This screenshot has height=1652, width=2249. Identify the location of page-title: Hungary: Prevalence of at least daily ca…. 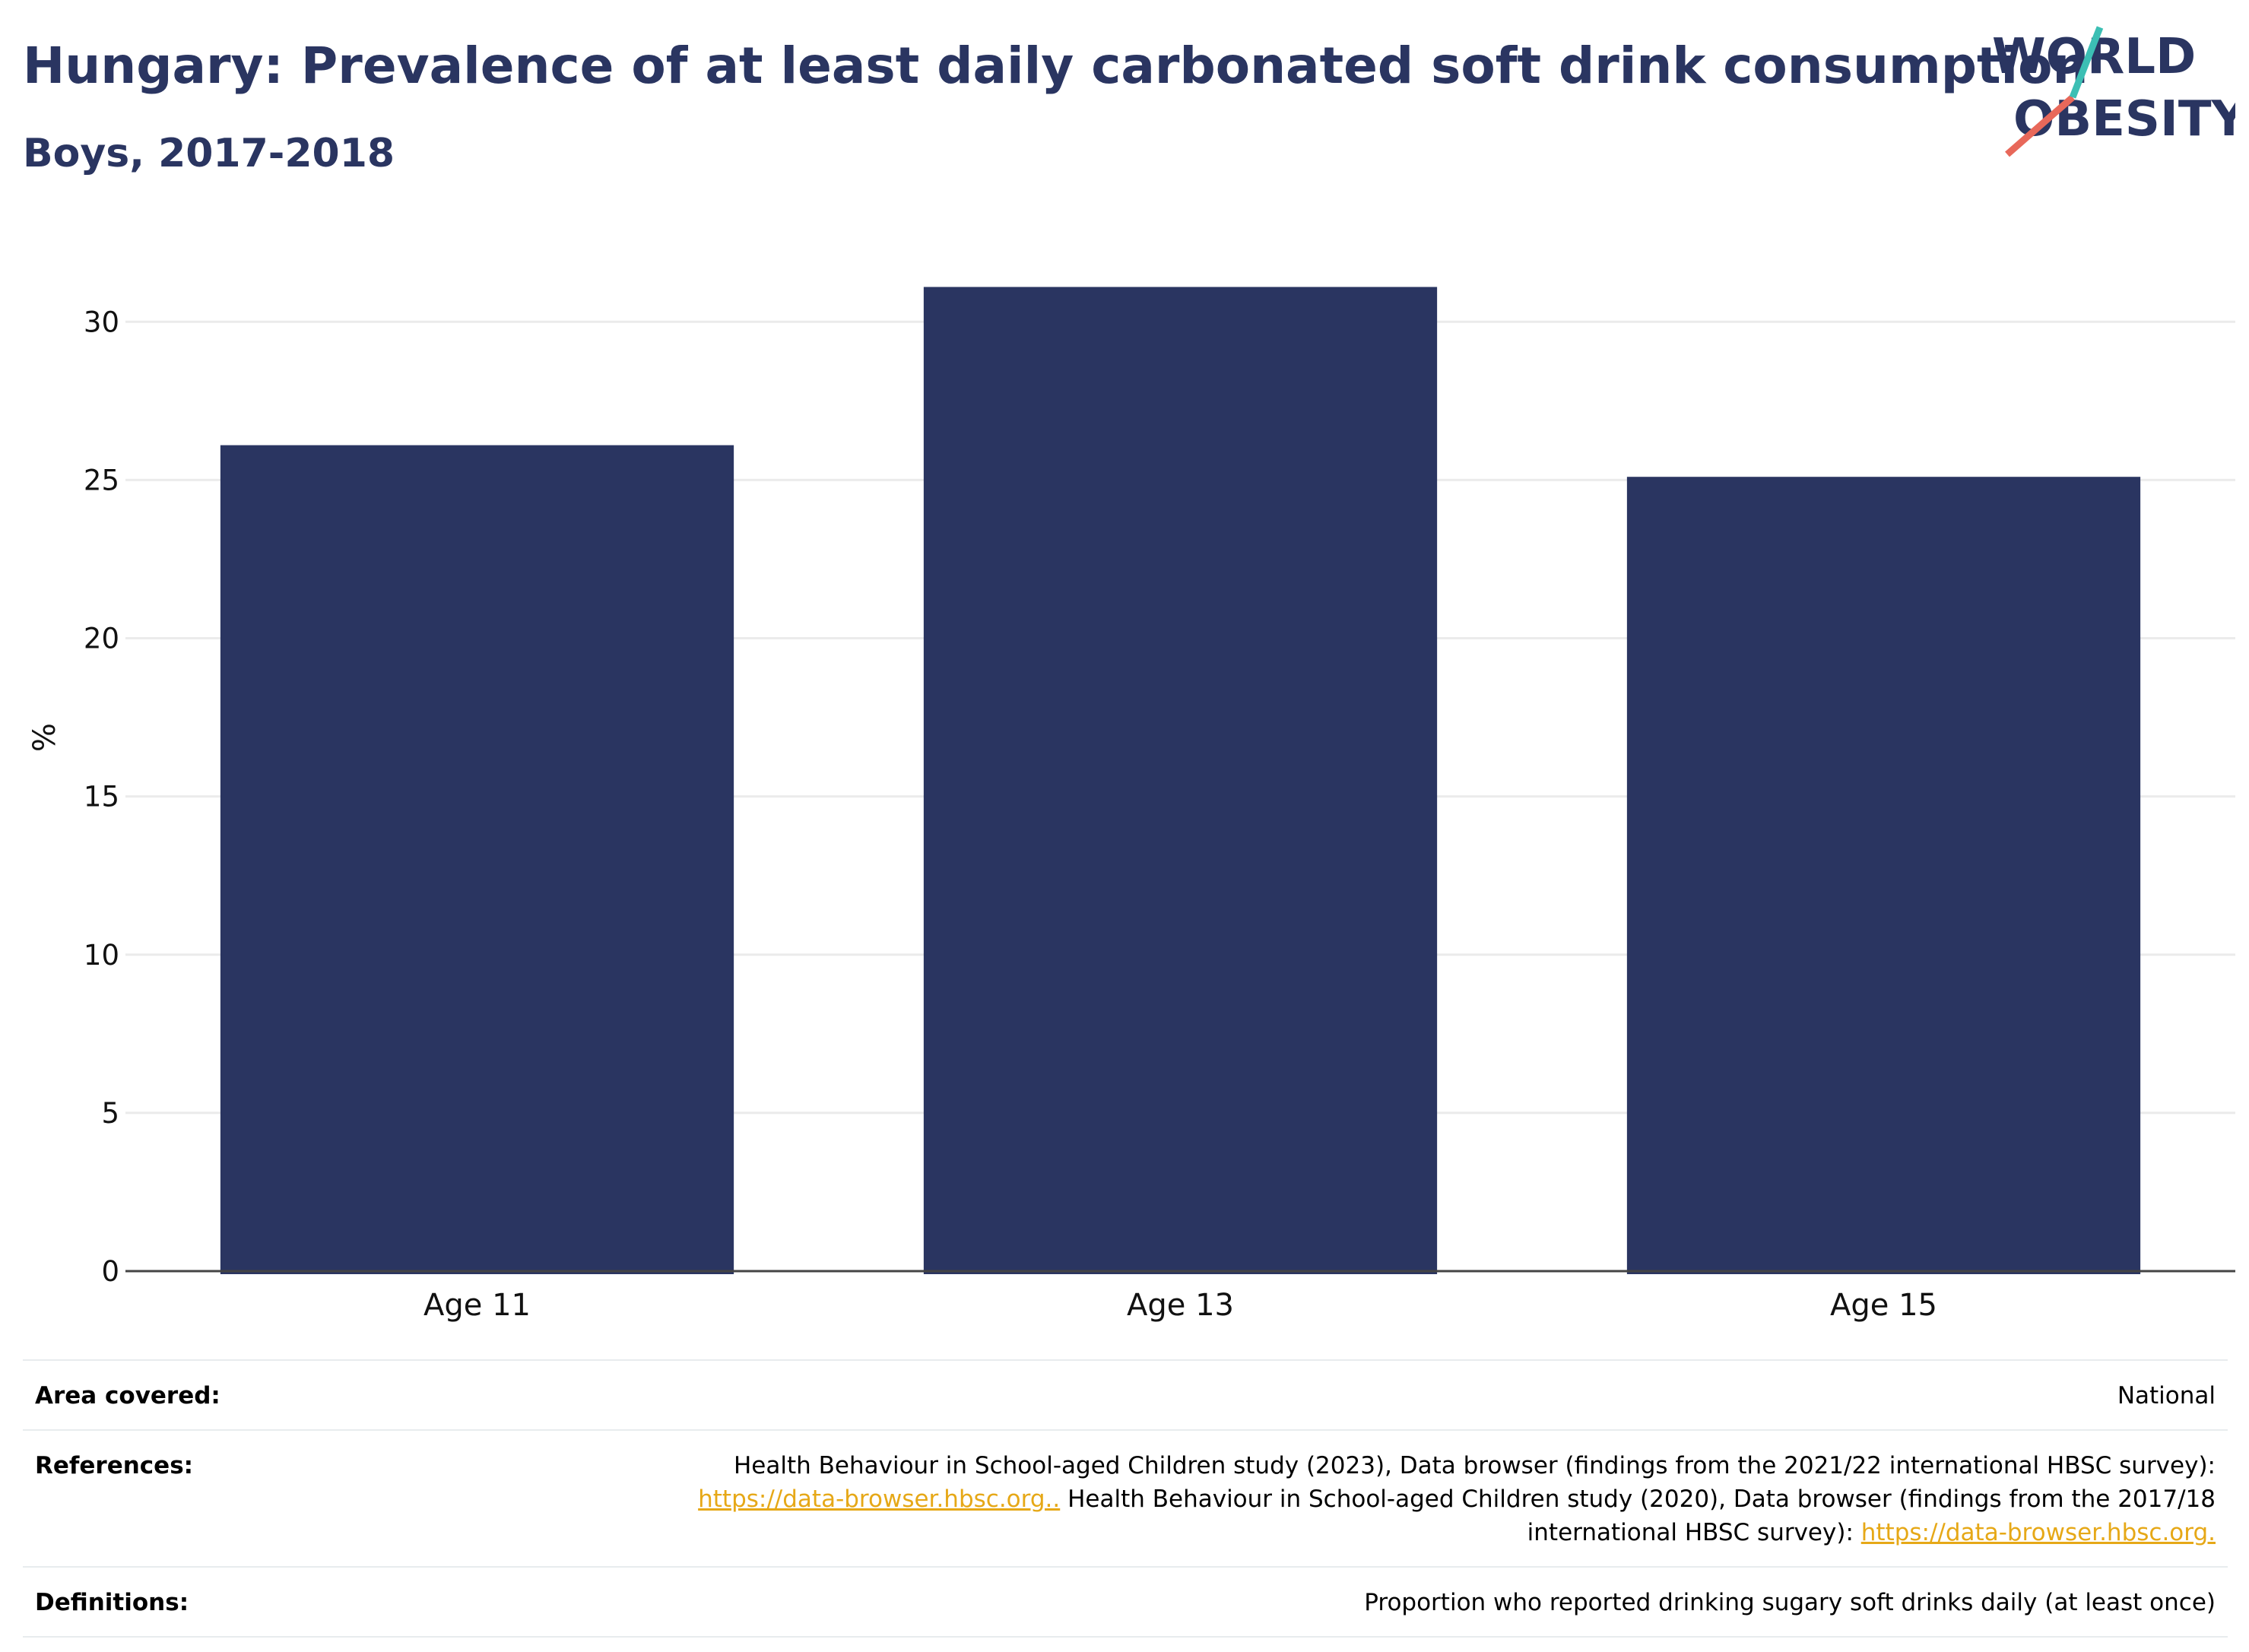
(1056, 65).